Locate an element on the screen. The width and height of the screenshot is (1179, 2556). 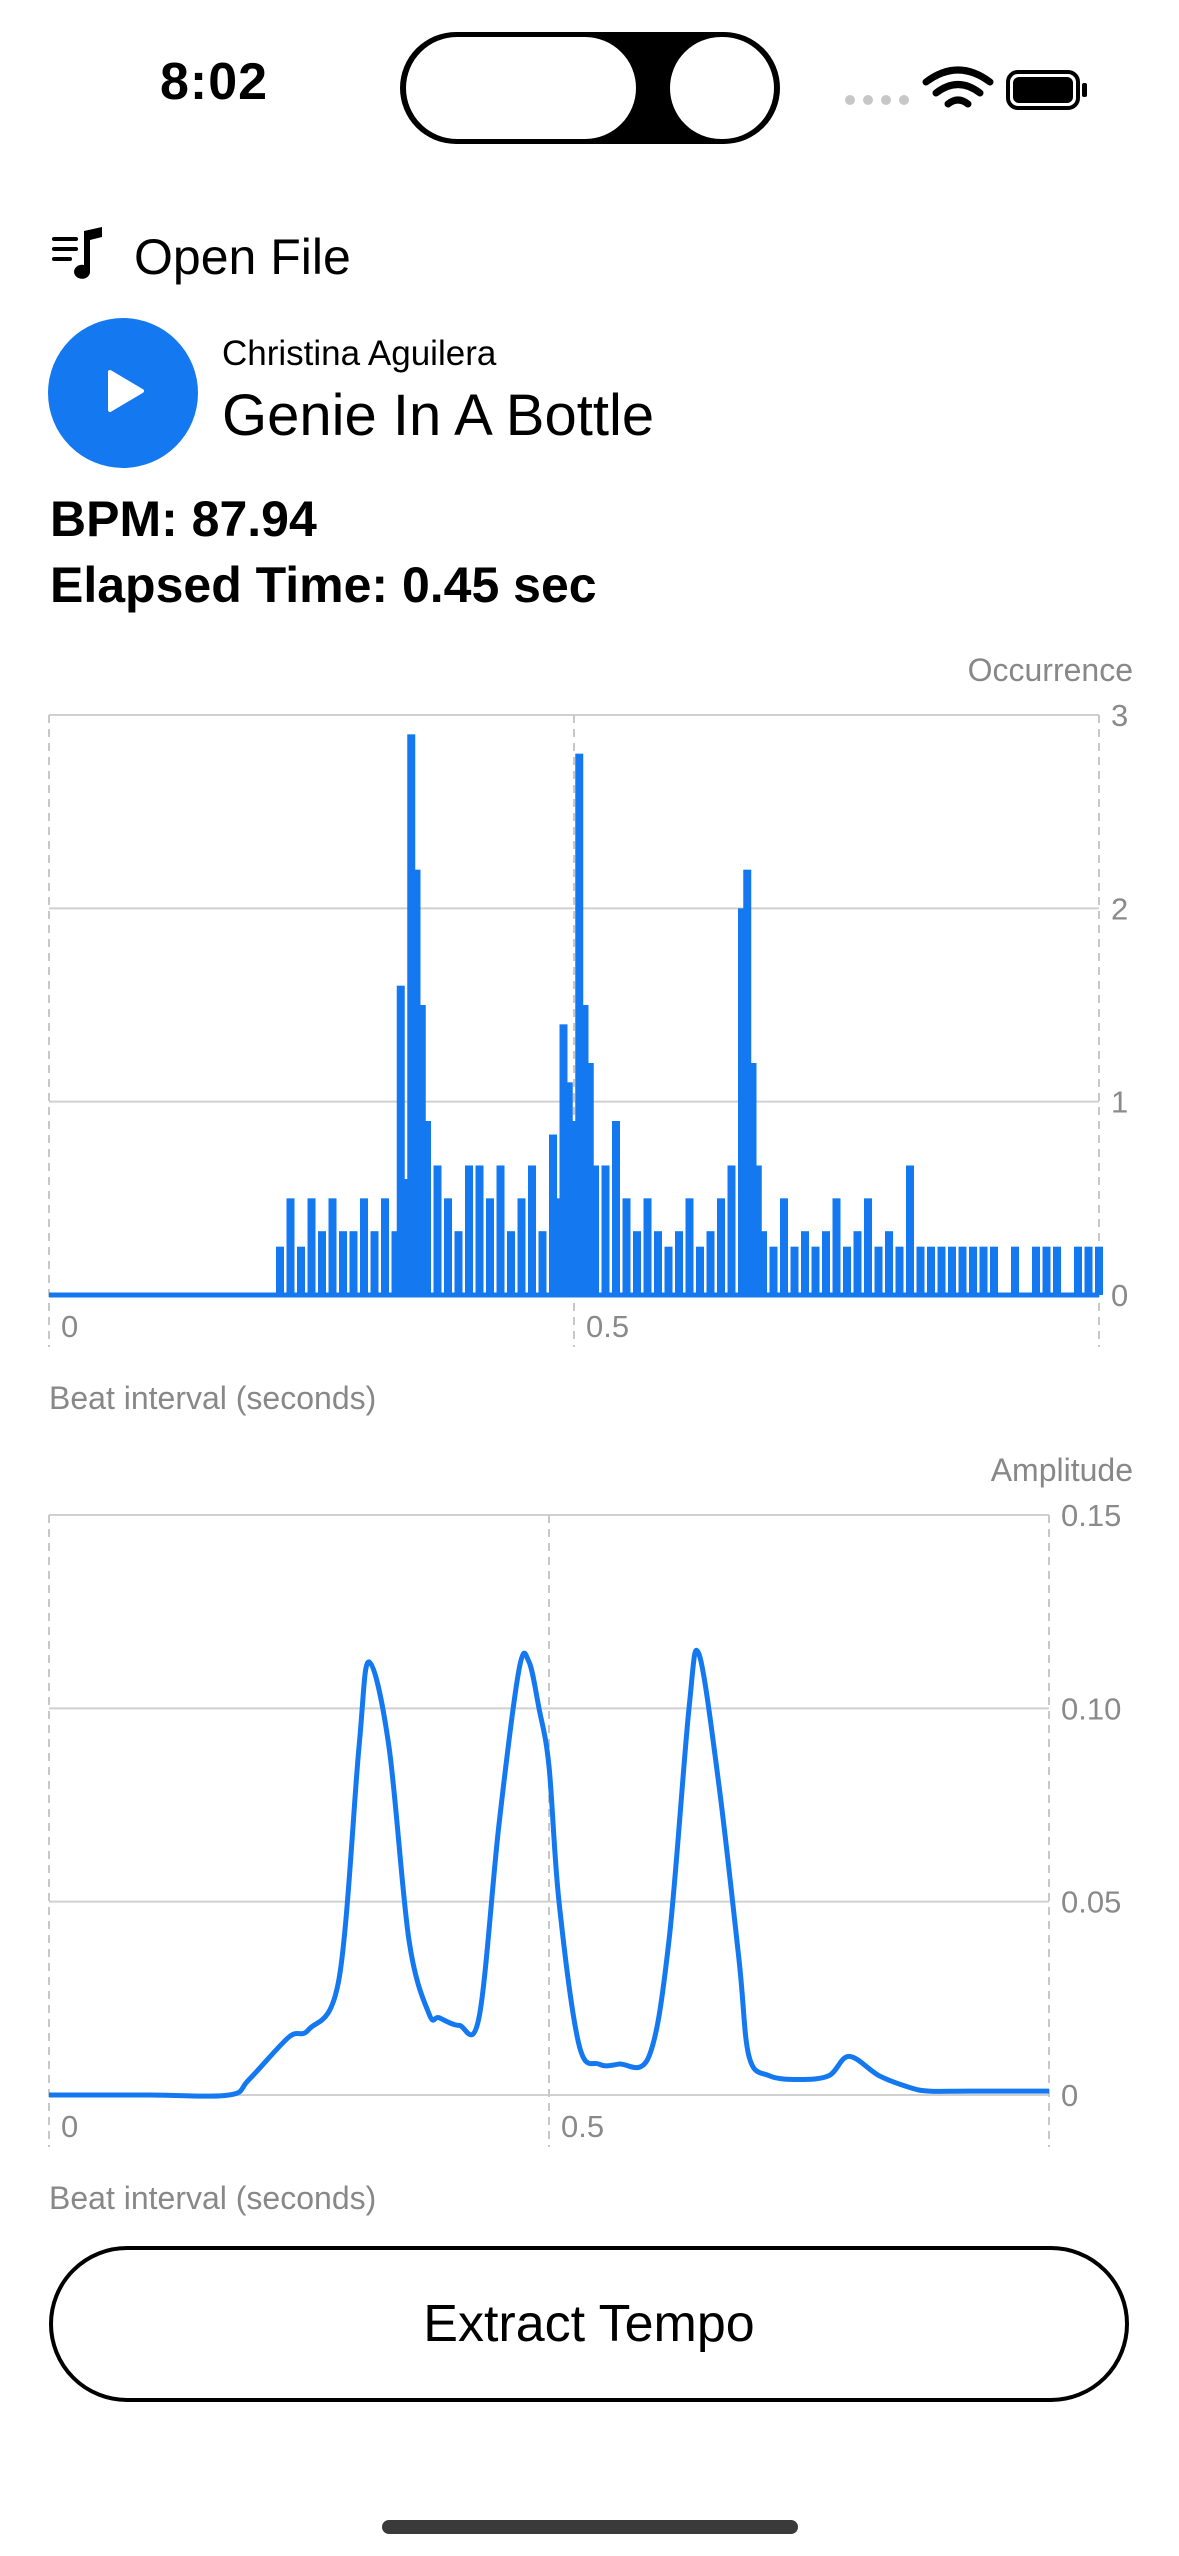
status-icons is located at coordinates (970, 90).